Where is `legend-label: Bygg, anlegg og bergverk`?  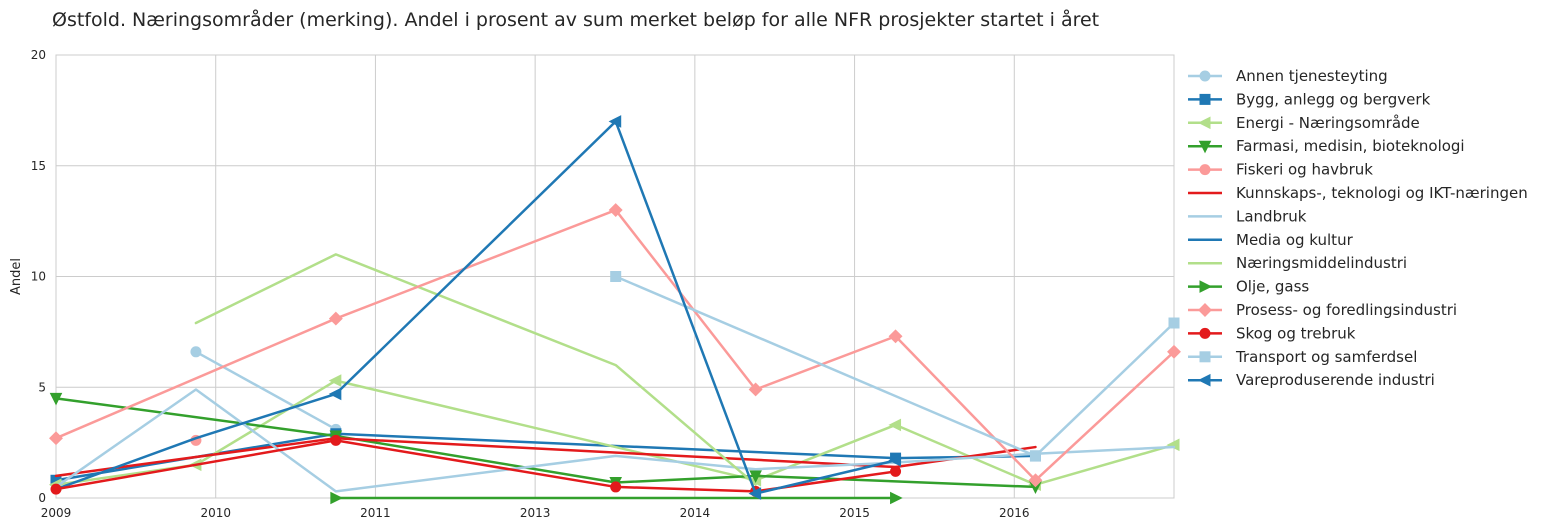 legend-label: Bygg, anlegg og bergverk is located at coordinates (1333, 99).